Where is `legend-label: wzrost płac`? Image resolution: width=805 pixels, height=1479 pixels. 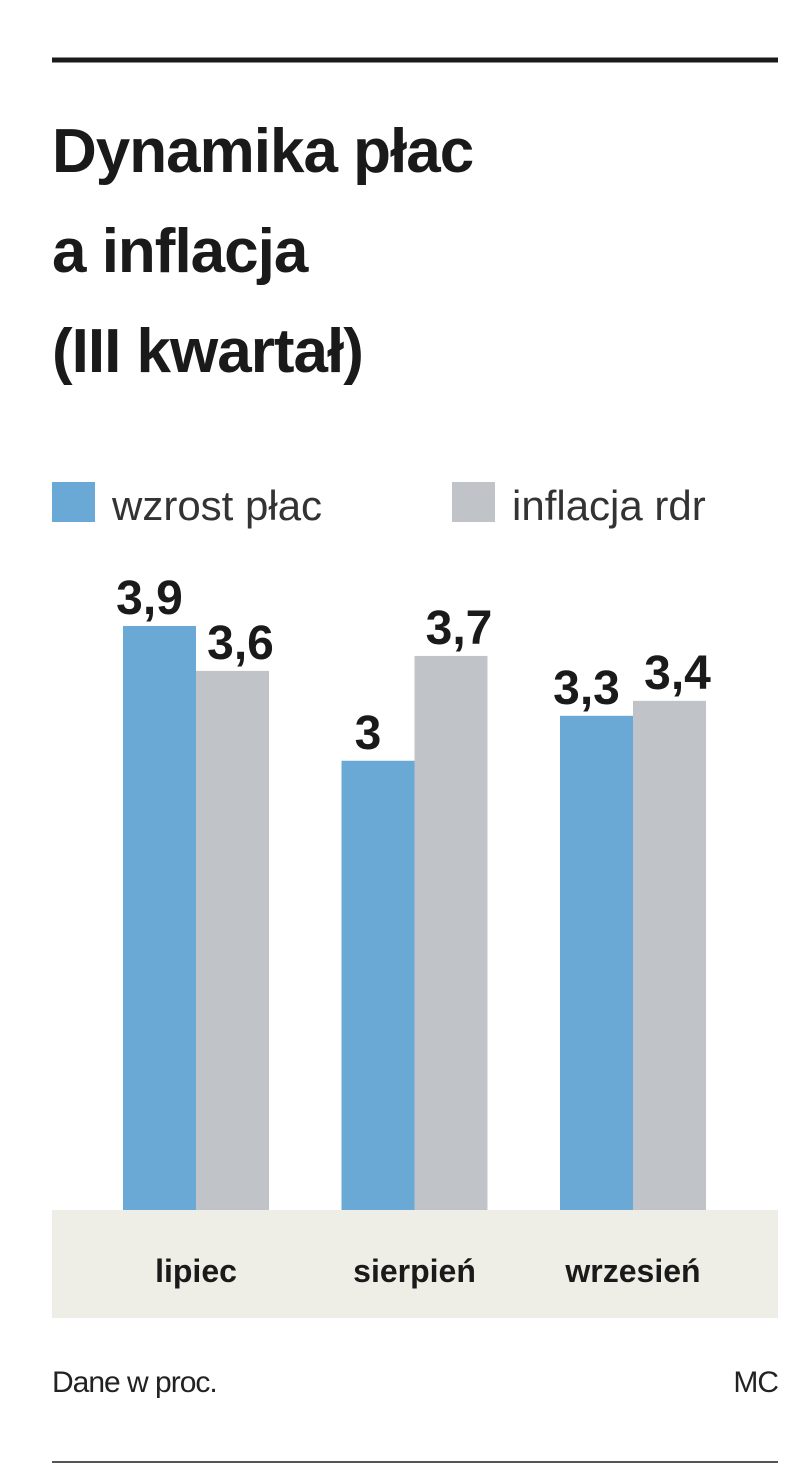
legend-label: wzrost płac is located at coordinates (216, 505).